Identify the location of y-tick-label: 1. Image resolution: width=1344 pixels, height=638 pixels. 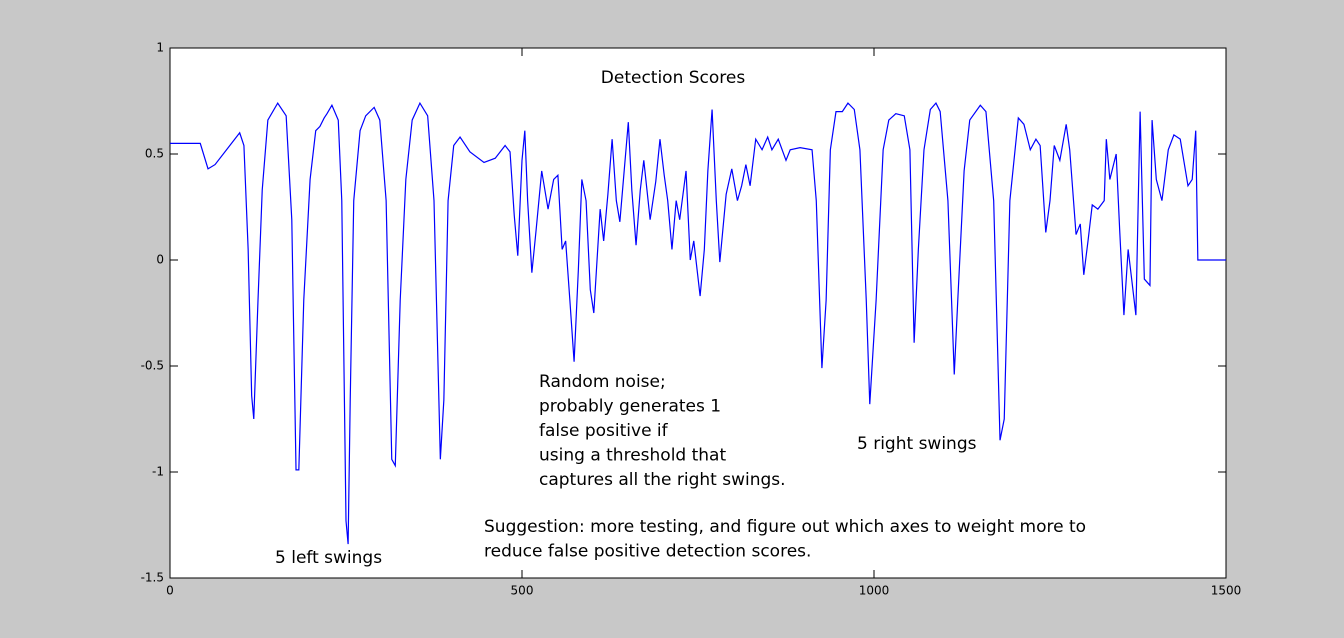
(160, 48).